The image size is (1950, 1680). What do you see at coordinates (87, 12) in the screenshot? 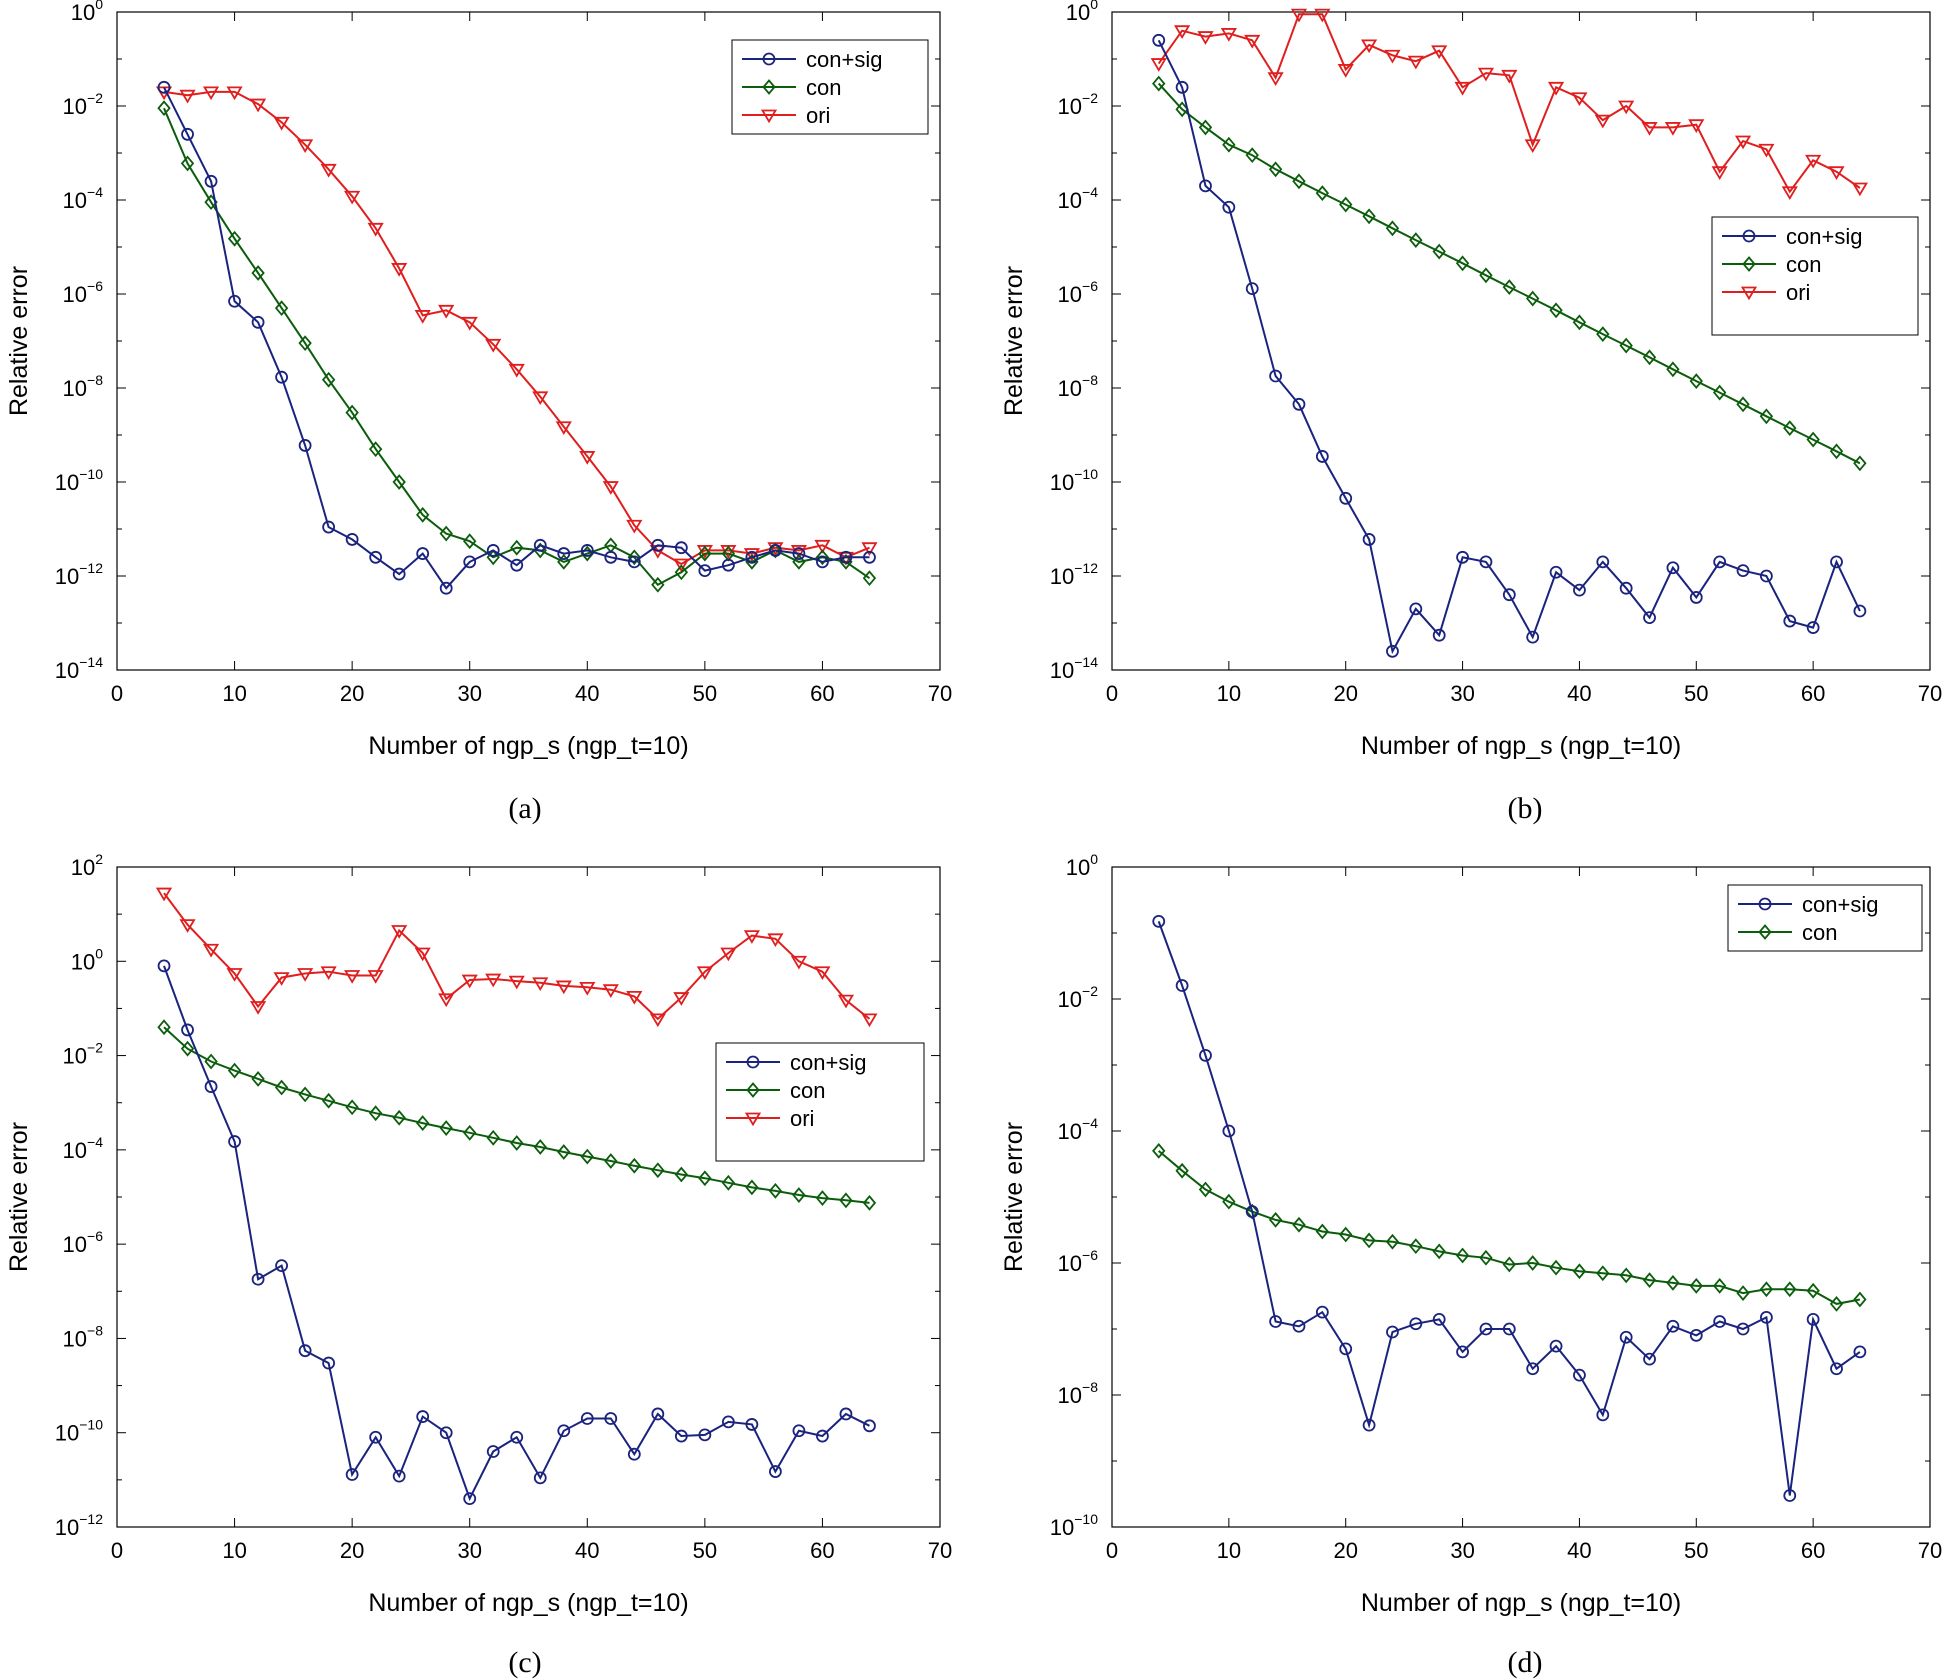
I see `y-tick-label: 100` at bounding box center [87, 12].